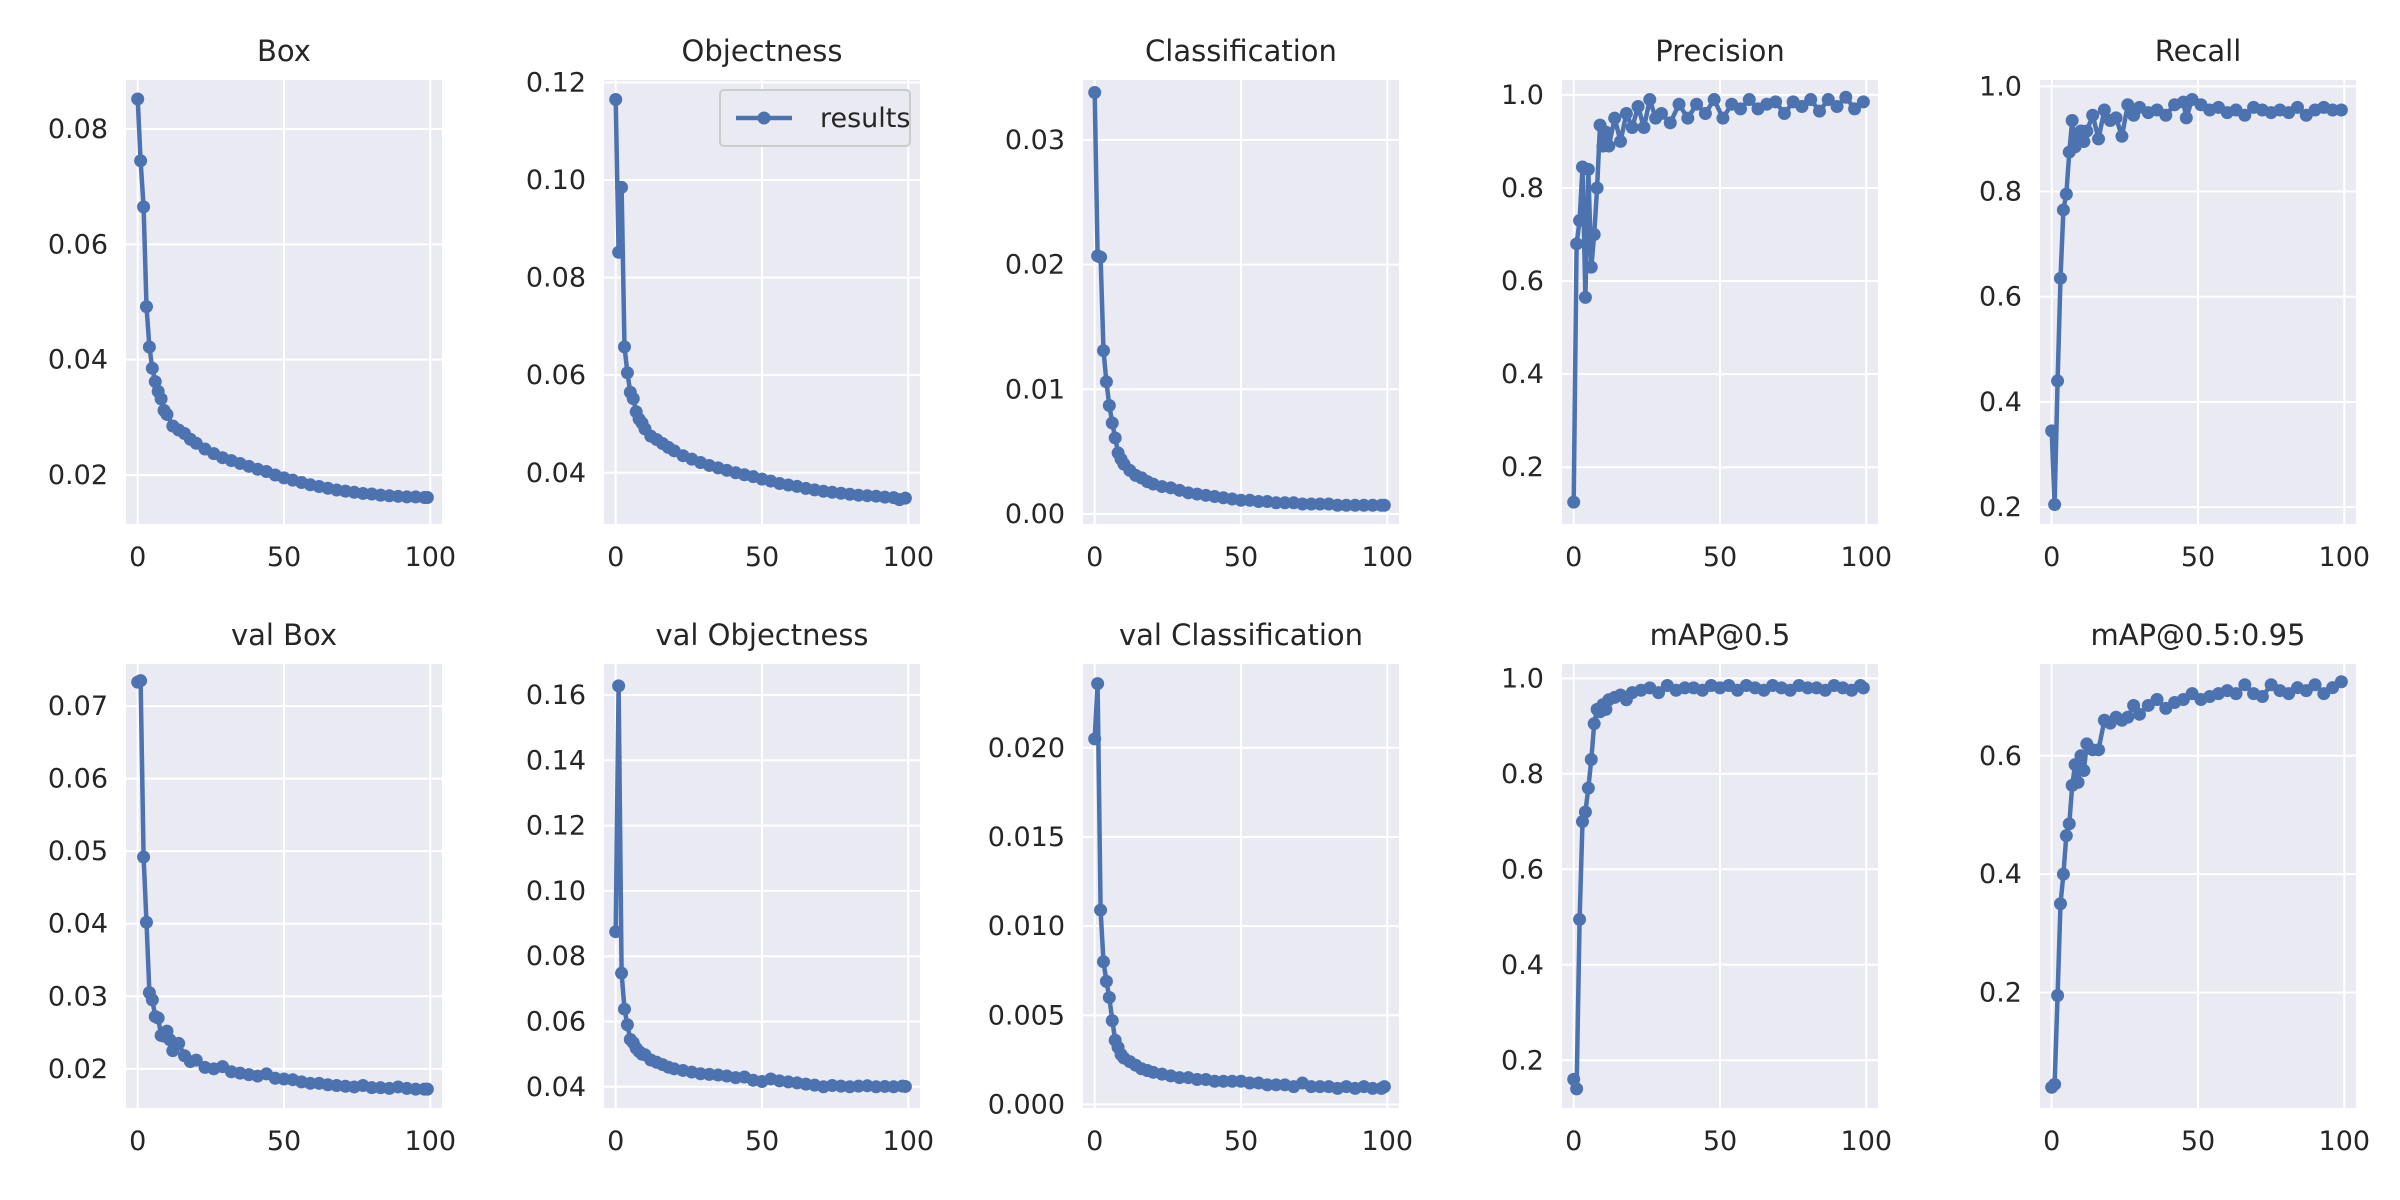 This screenshot has width=2400, height=1200. I want to click on chart-title: val Objectness, so click(761, 635).